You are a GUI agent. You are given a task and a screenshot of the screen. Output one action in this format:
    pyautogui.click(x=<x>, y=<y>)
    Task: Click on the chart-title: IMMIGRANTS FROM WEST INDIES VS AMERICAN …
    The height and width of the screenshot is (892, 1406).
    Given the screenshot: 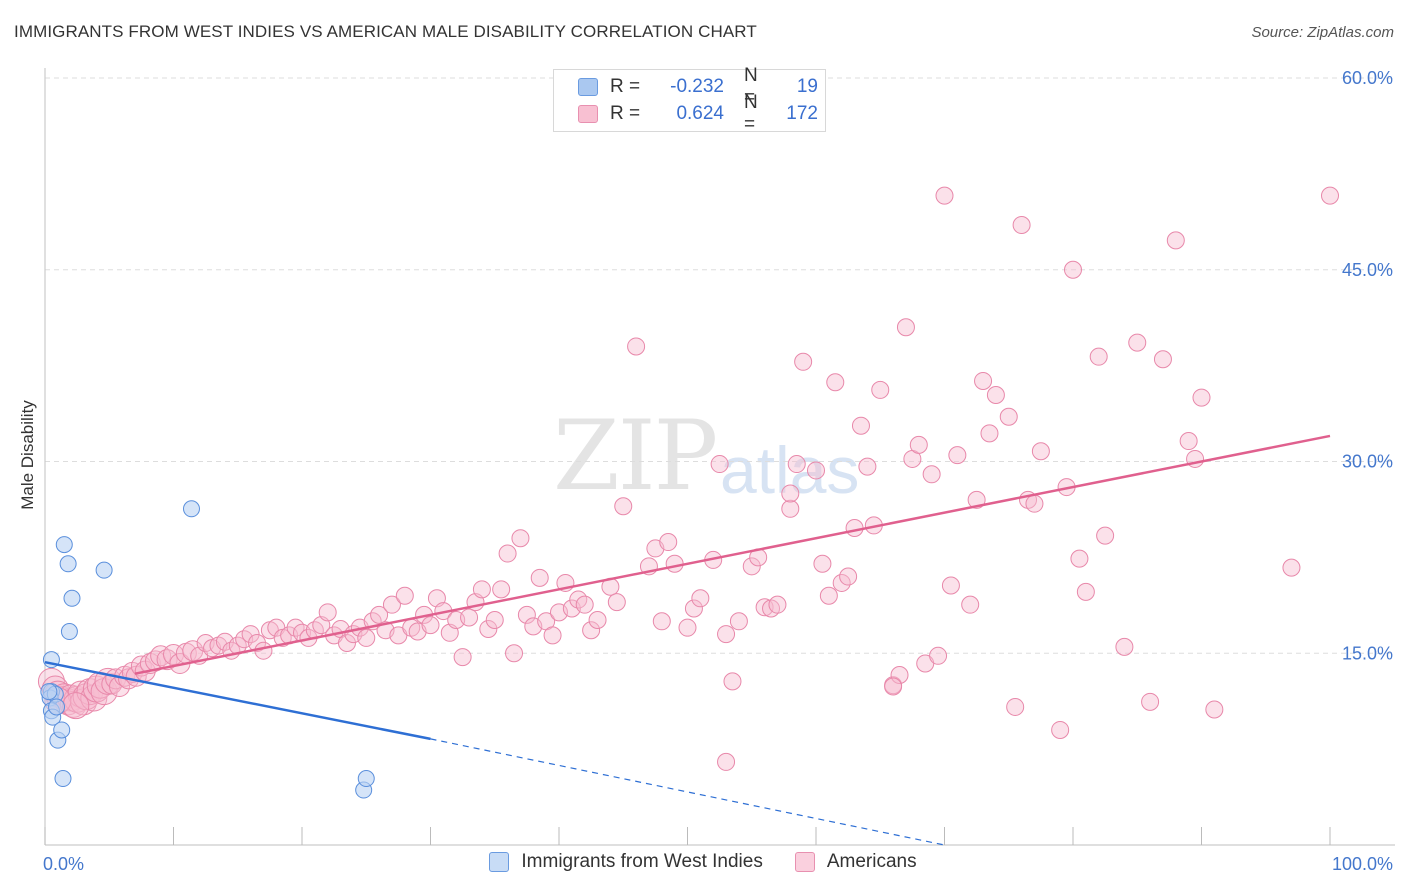 What is the action you would take?
    pyautogui.click(x=385, y=31)
    